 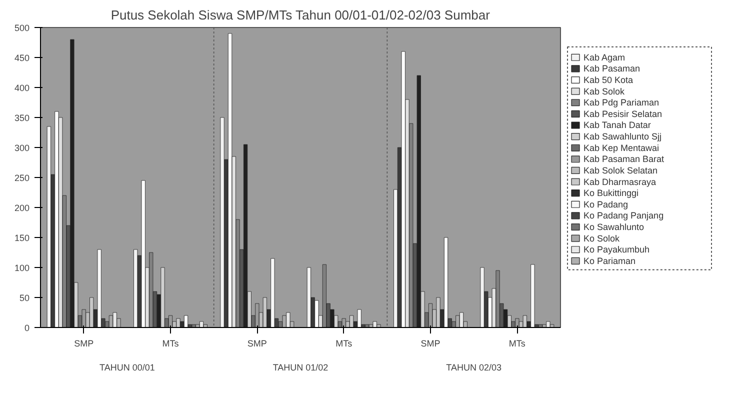 I want to click on legend-label: Kab Dharmasraya, so click(x=620, y=181).